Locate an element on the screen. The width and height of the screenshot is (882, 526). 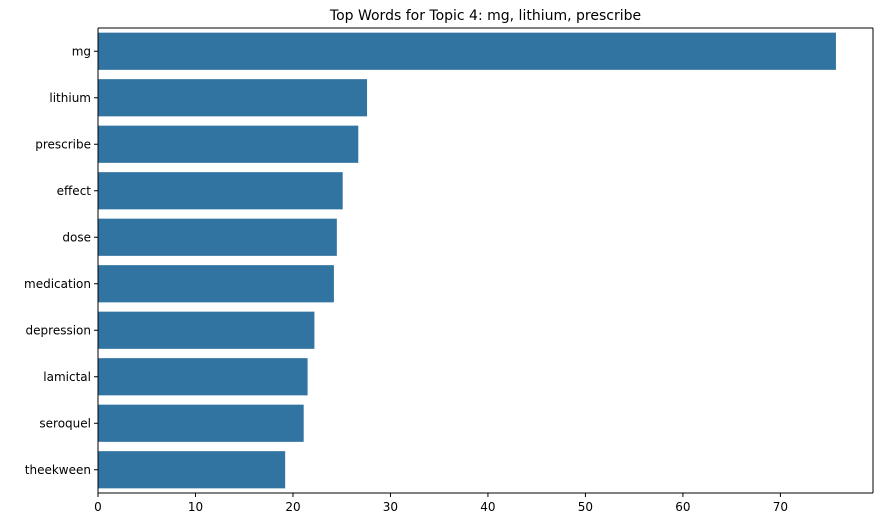
x-tick-label: 40 is located at coordinates (487, 507).